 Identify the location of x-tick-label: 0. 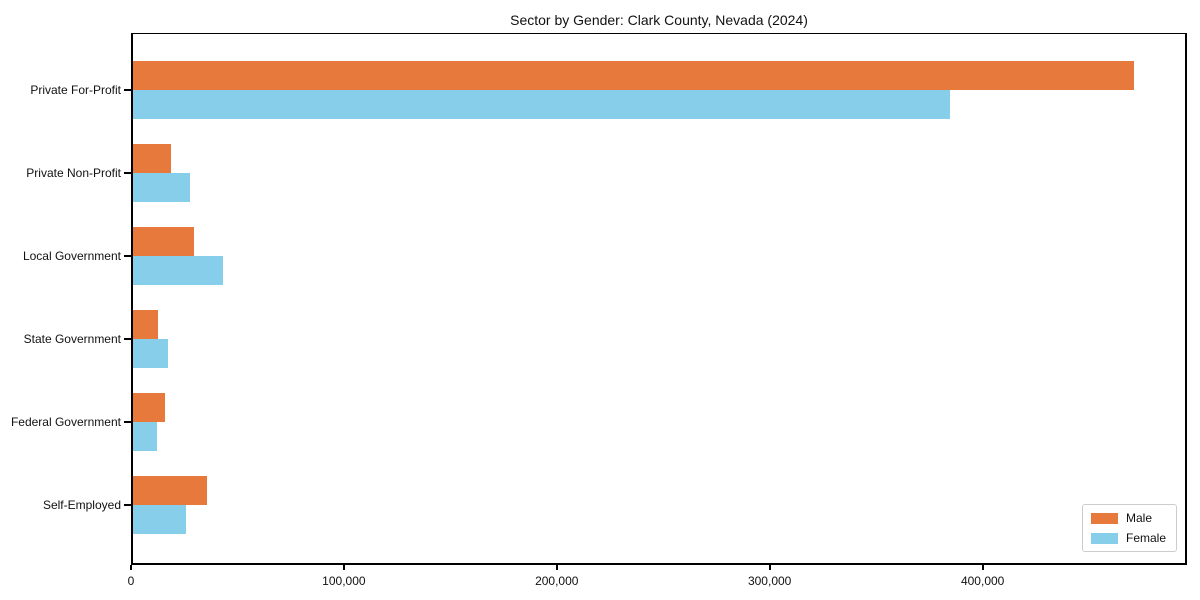
(131, 581).